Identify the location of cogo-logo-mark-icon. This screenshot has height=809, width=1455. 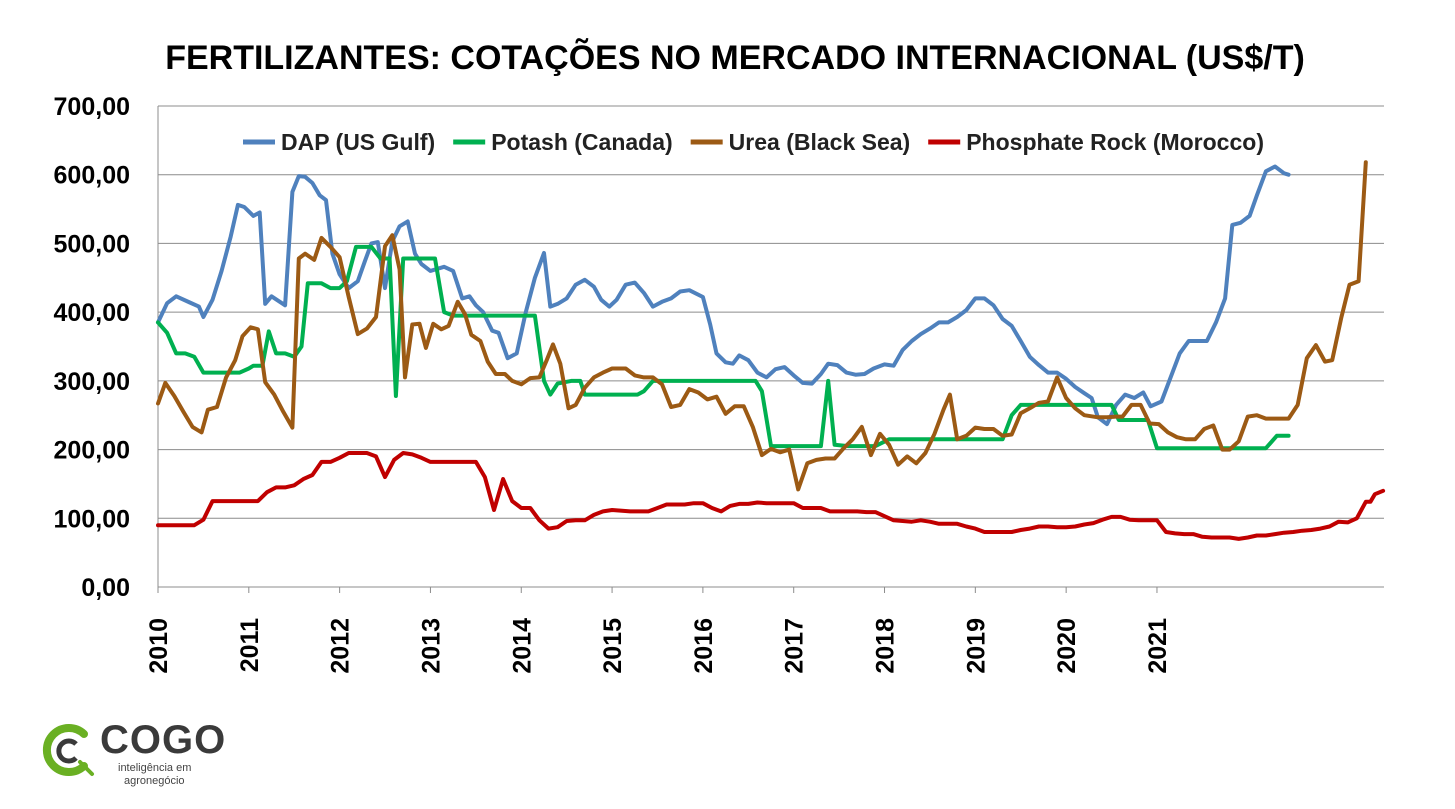
(68, 750).